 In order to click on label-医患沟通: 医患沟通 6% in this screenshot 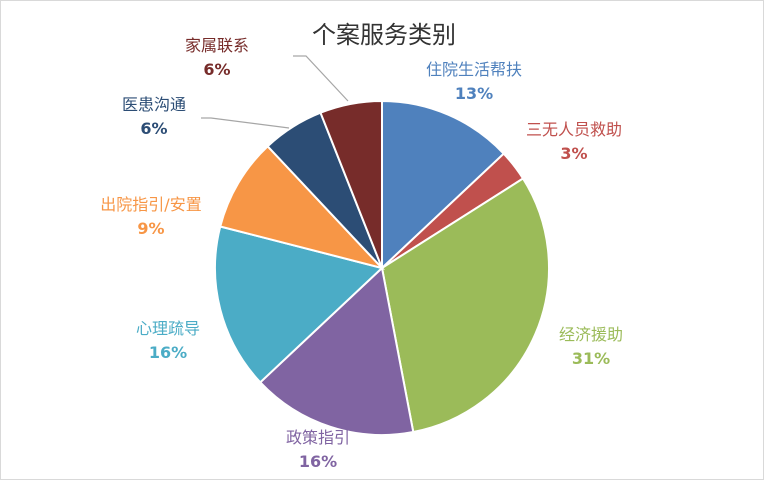, I will do `click(154, 117)`.